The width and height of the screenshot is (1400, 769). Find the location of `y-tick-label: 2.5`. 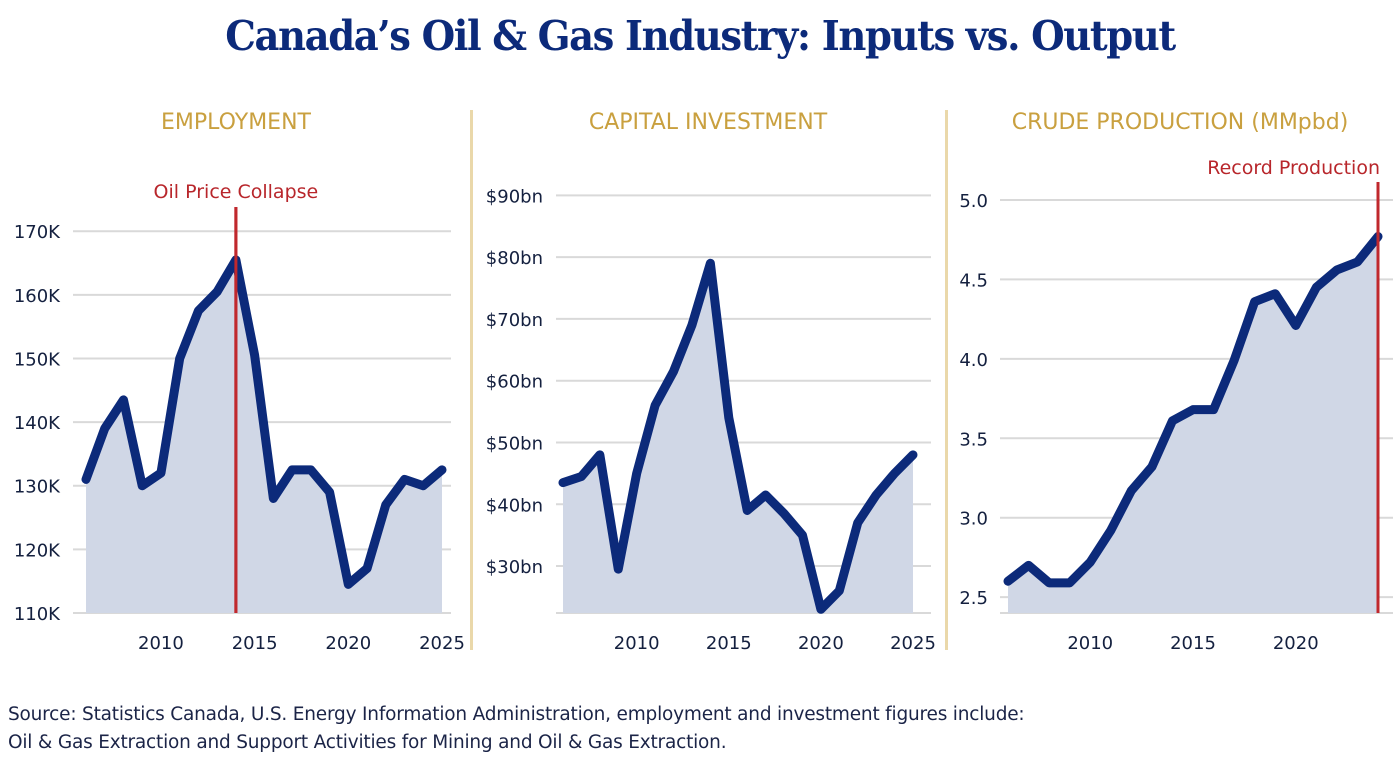

y-tick-label: 2.5 is located at coordinates (973, 598).